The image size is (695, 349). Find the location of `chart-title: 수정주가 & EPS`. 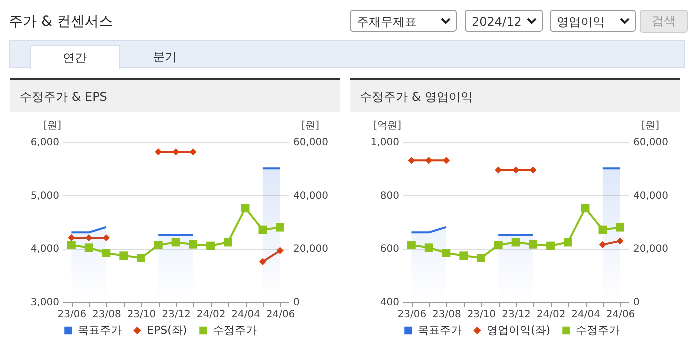

chart-title: 수정주가 & EPS is located at coordinates (175, 96).